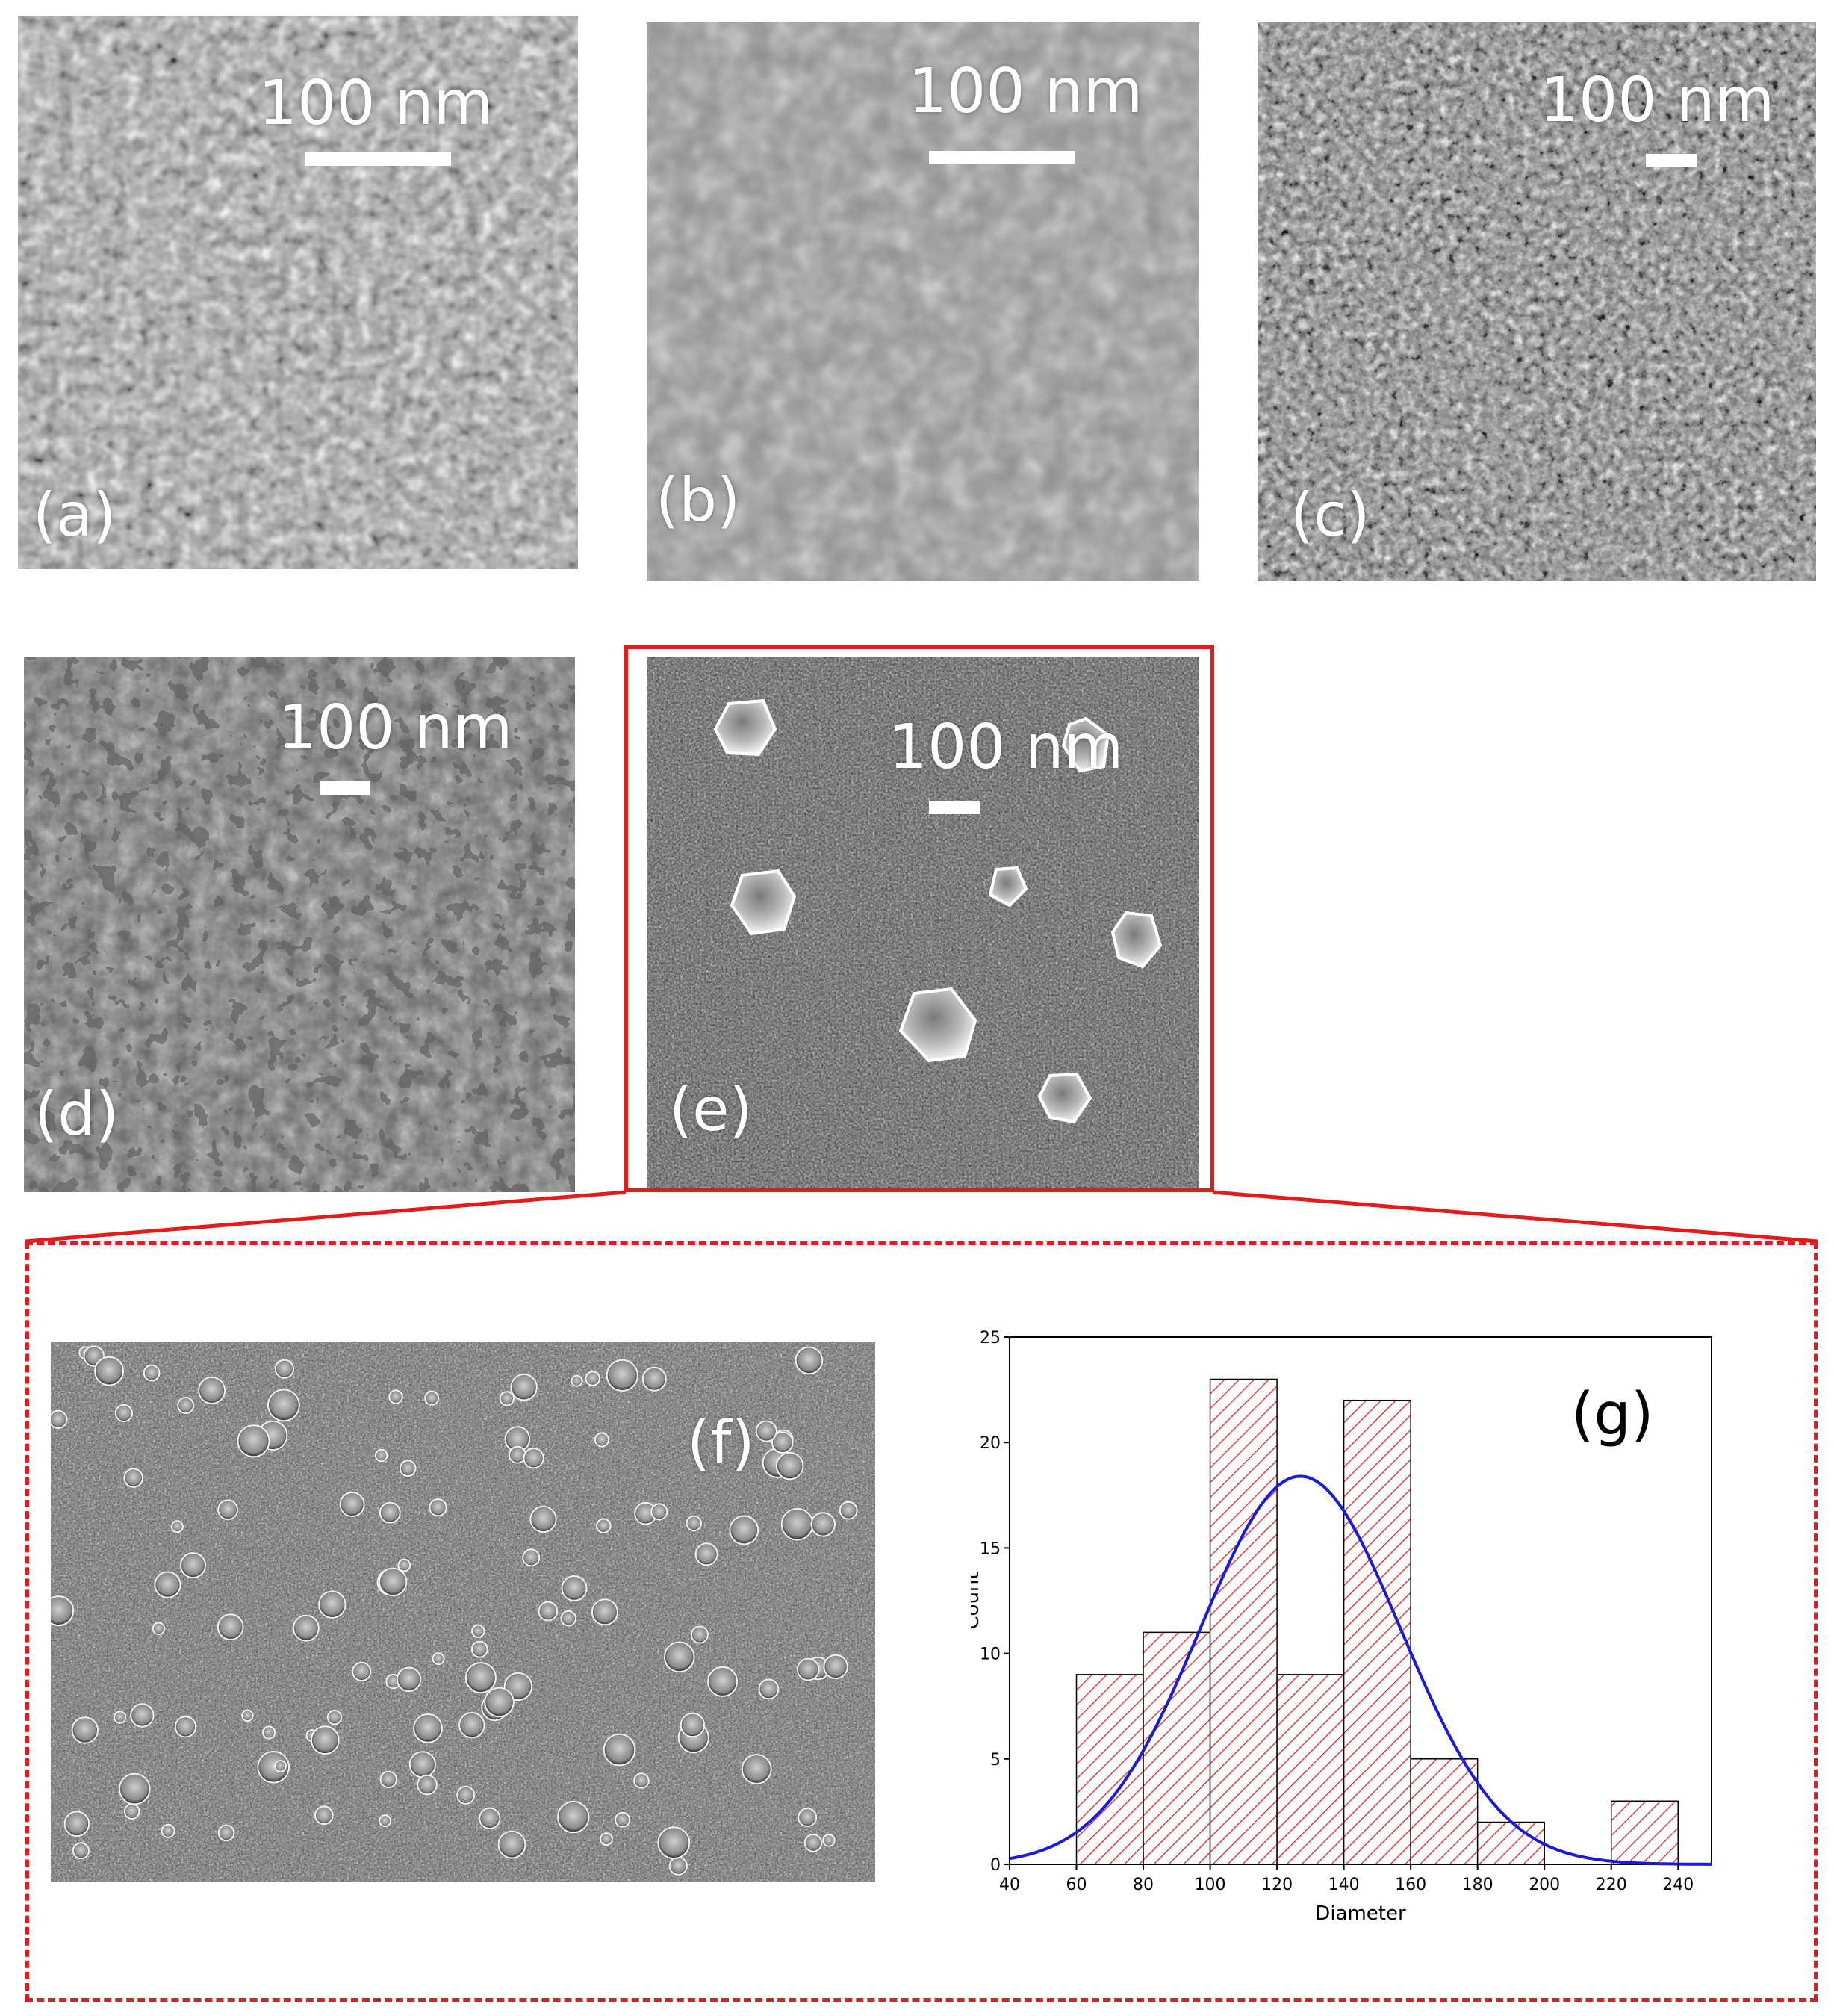 The height and width of the screenshot is (2016, 1834). Describe the element at coordinates (76, 1114) in the screenshot. I see `panel-label-d: (d)` at that location.